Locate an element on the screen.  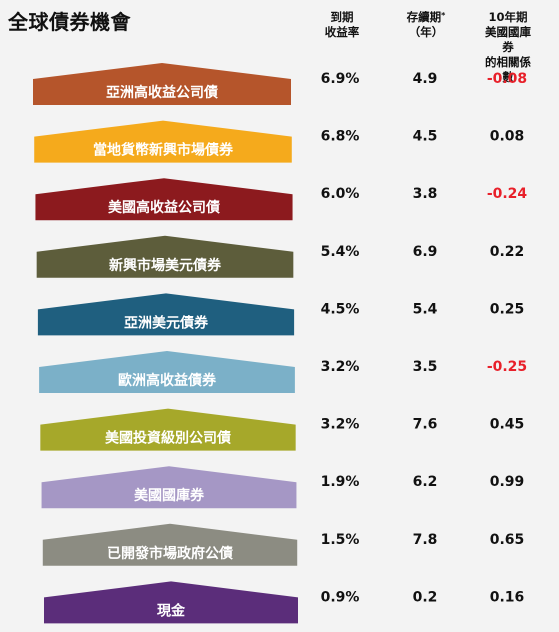
bond-label: 現金 is located at coordinates (171, 610).